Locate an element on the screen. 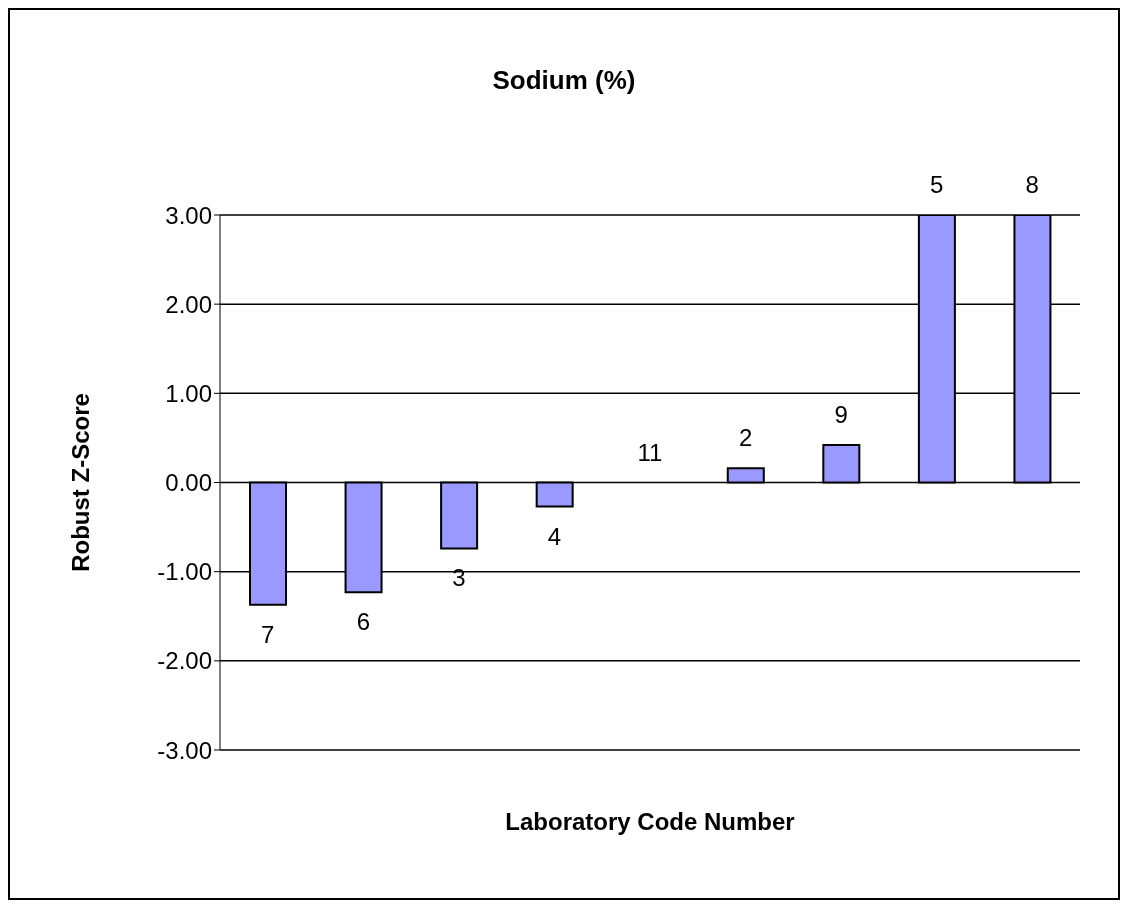 The image size is (1126, 907). y-tick-label: -1.00 is located at coordinates (184, 572).